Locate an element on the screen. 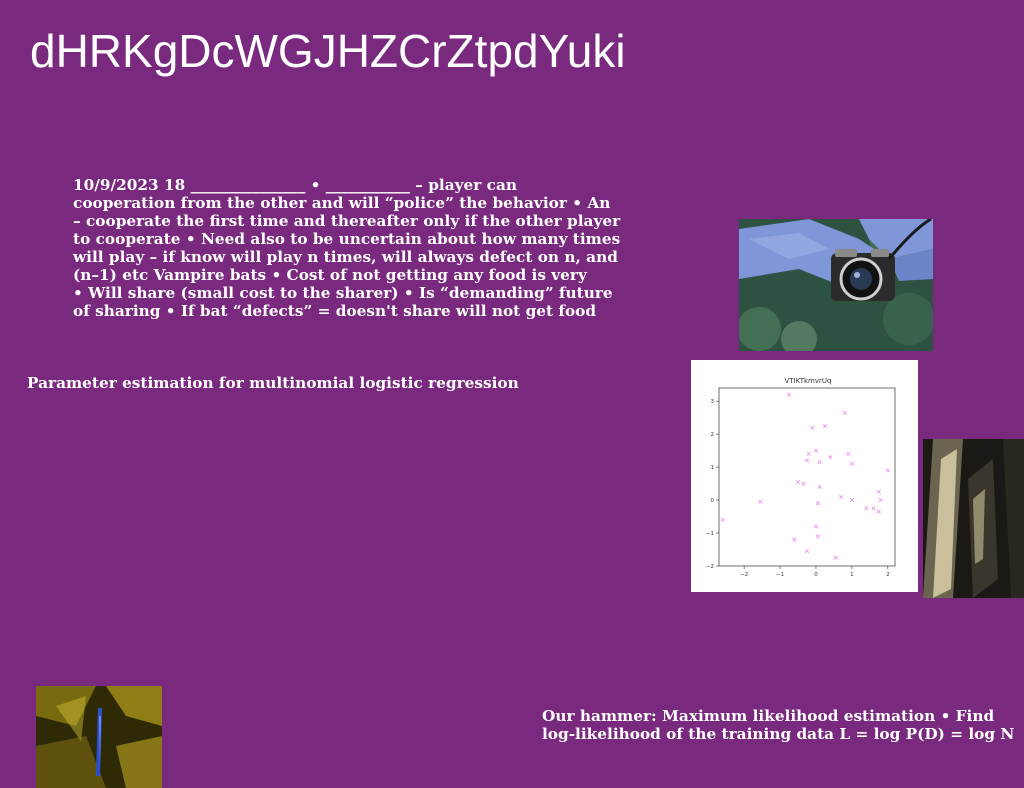 The image size is (1024, 788). y-tick-label: −1 is located at coordinates (710, 534).